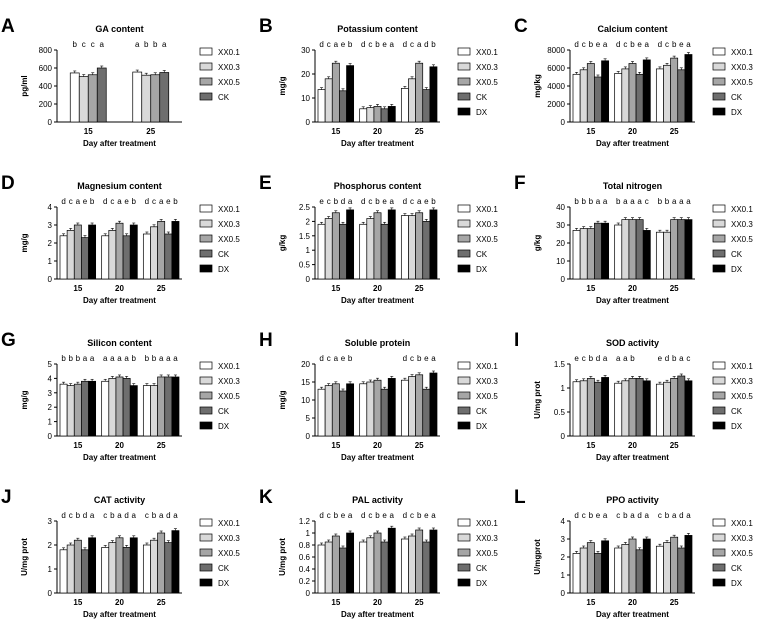 This screenshot has width=778, height=642. Describe the element at coordinates (563, 388) in the screenshot. I see `y-tick-label: 1` at that location.